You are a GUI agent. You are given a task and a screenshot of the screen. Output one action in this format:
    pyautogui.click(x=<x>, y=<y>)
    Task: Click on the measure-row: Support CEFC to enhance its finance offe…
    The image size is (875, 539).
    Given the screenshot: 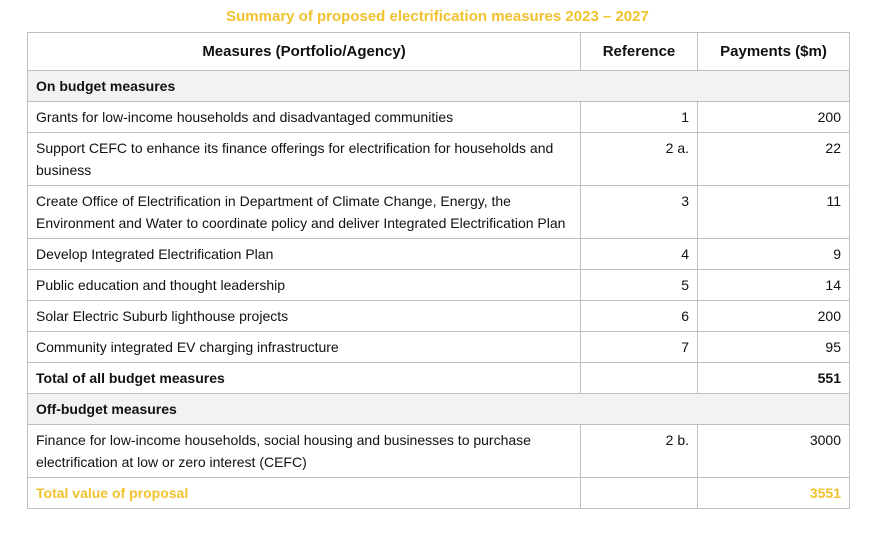 What is the action you would take?
    pyautogui.click(x=438, y=159)
    